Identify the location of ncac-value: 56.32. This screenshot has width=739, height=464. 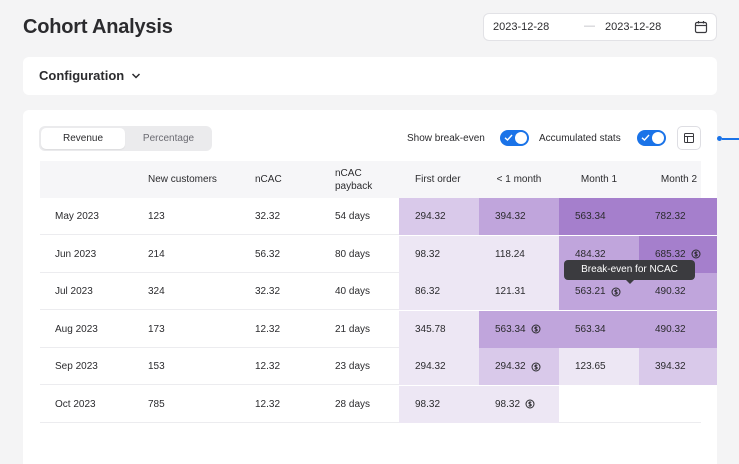
(268, 254).